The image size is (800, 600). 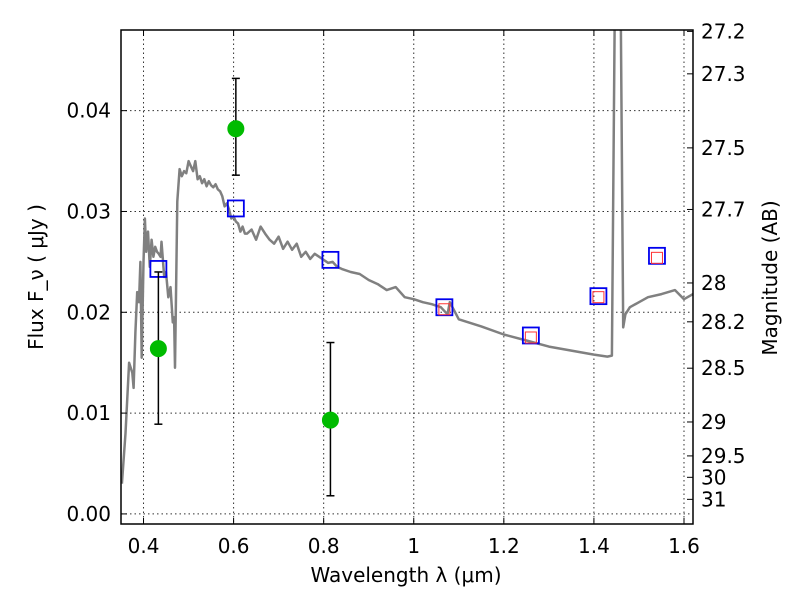 What do you see at coordinates (770, 277) in the screenshot?
I see `y-right-axis-label: Magnitude (AB)` at bounding box center [770, 277].